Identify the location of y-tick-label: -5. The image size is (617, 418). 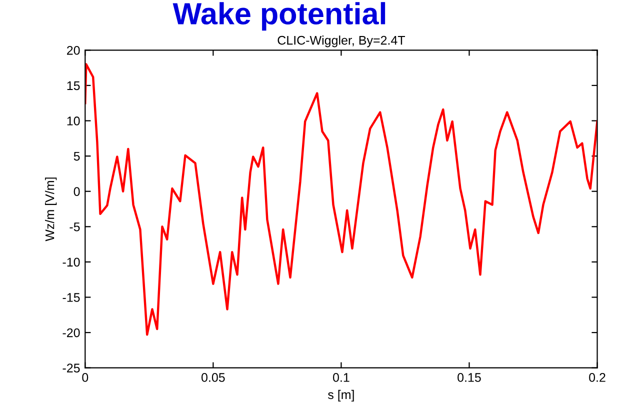
(75, 227).